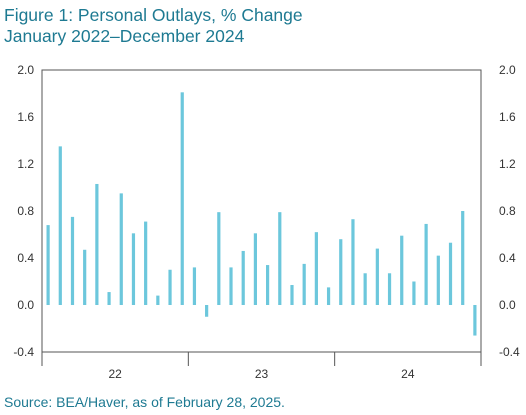  Describe the element at coordinates (25, 164) in the screenshot. I see `y-tick-label-left: 1.2` at that location.